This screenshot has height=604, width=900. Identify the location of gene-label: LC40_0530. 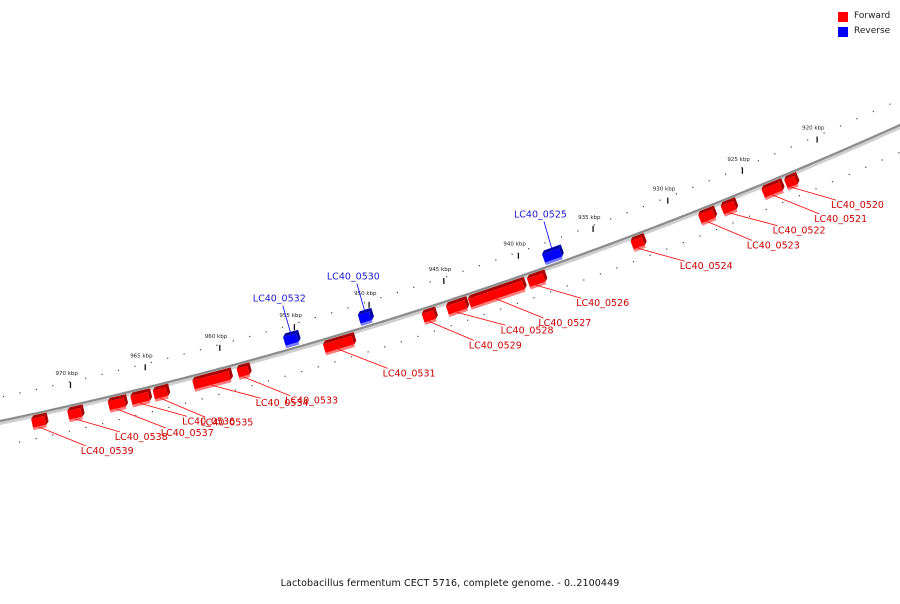
(353, 277).